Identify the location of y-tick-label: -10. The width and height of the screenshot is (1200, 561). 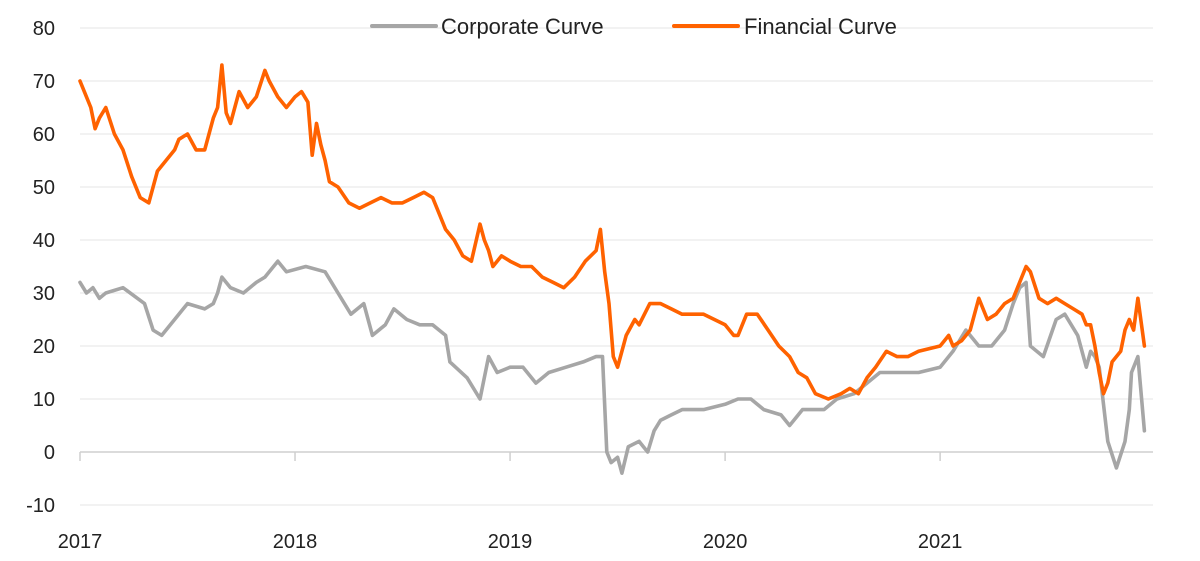
(40, 506).